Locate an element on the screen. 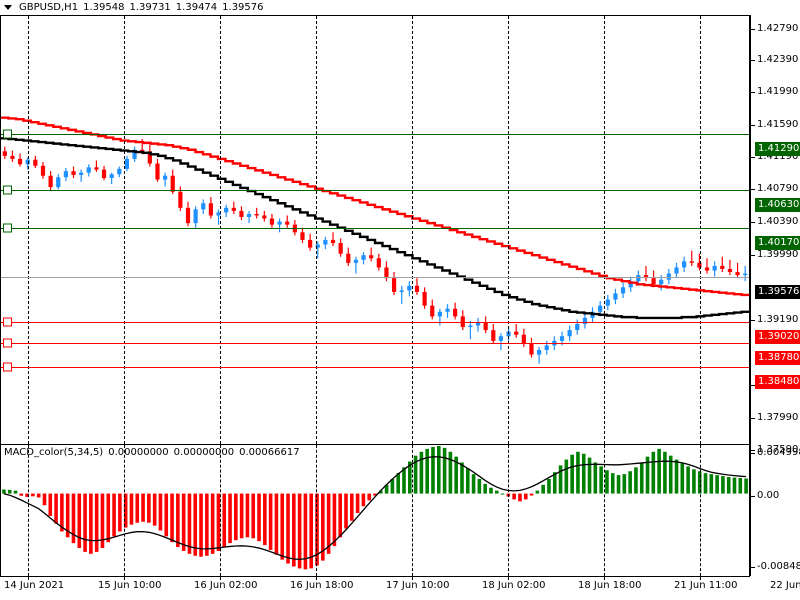 The height and width of the screenshot is (600, 800). price-tick-label-1.39190: 1.39190 is located at coordinates (778, 319).